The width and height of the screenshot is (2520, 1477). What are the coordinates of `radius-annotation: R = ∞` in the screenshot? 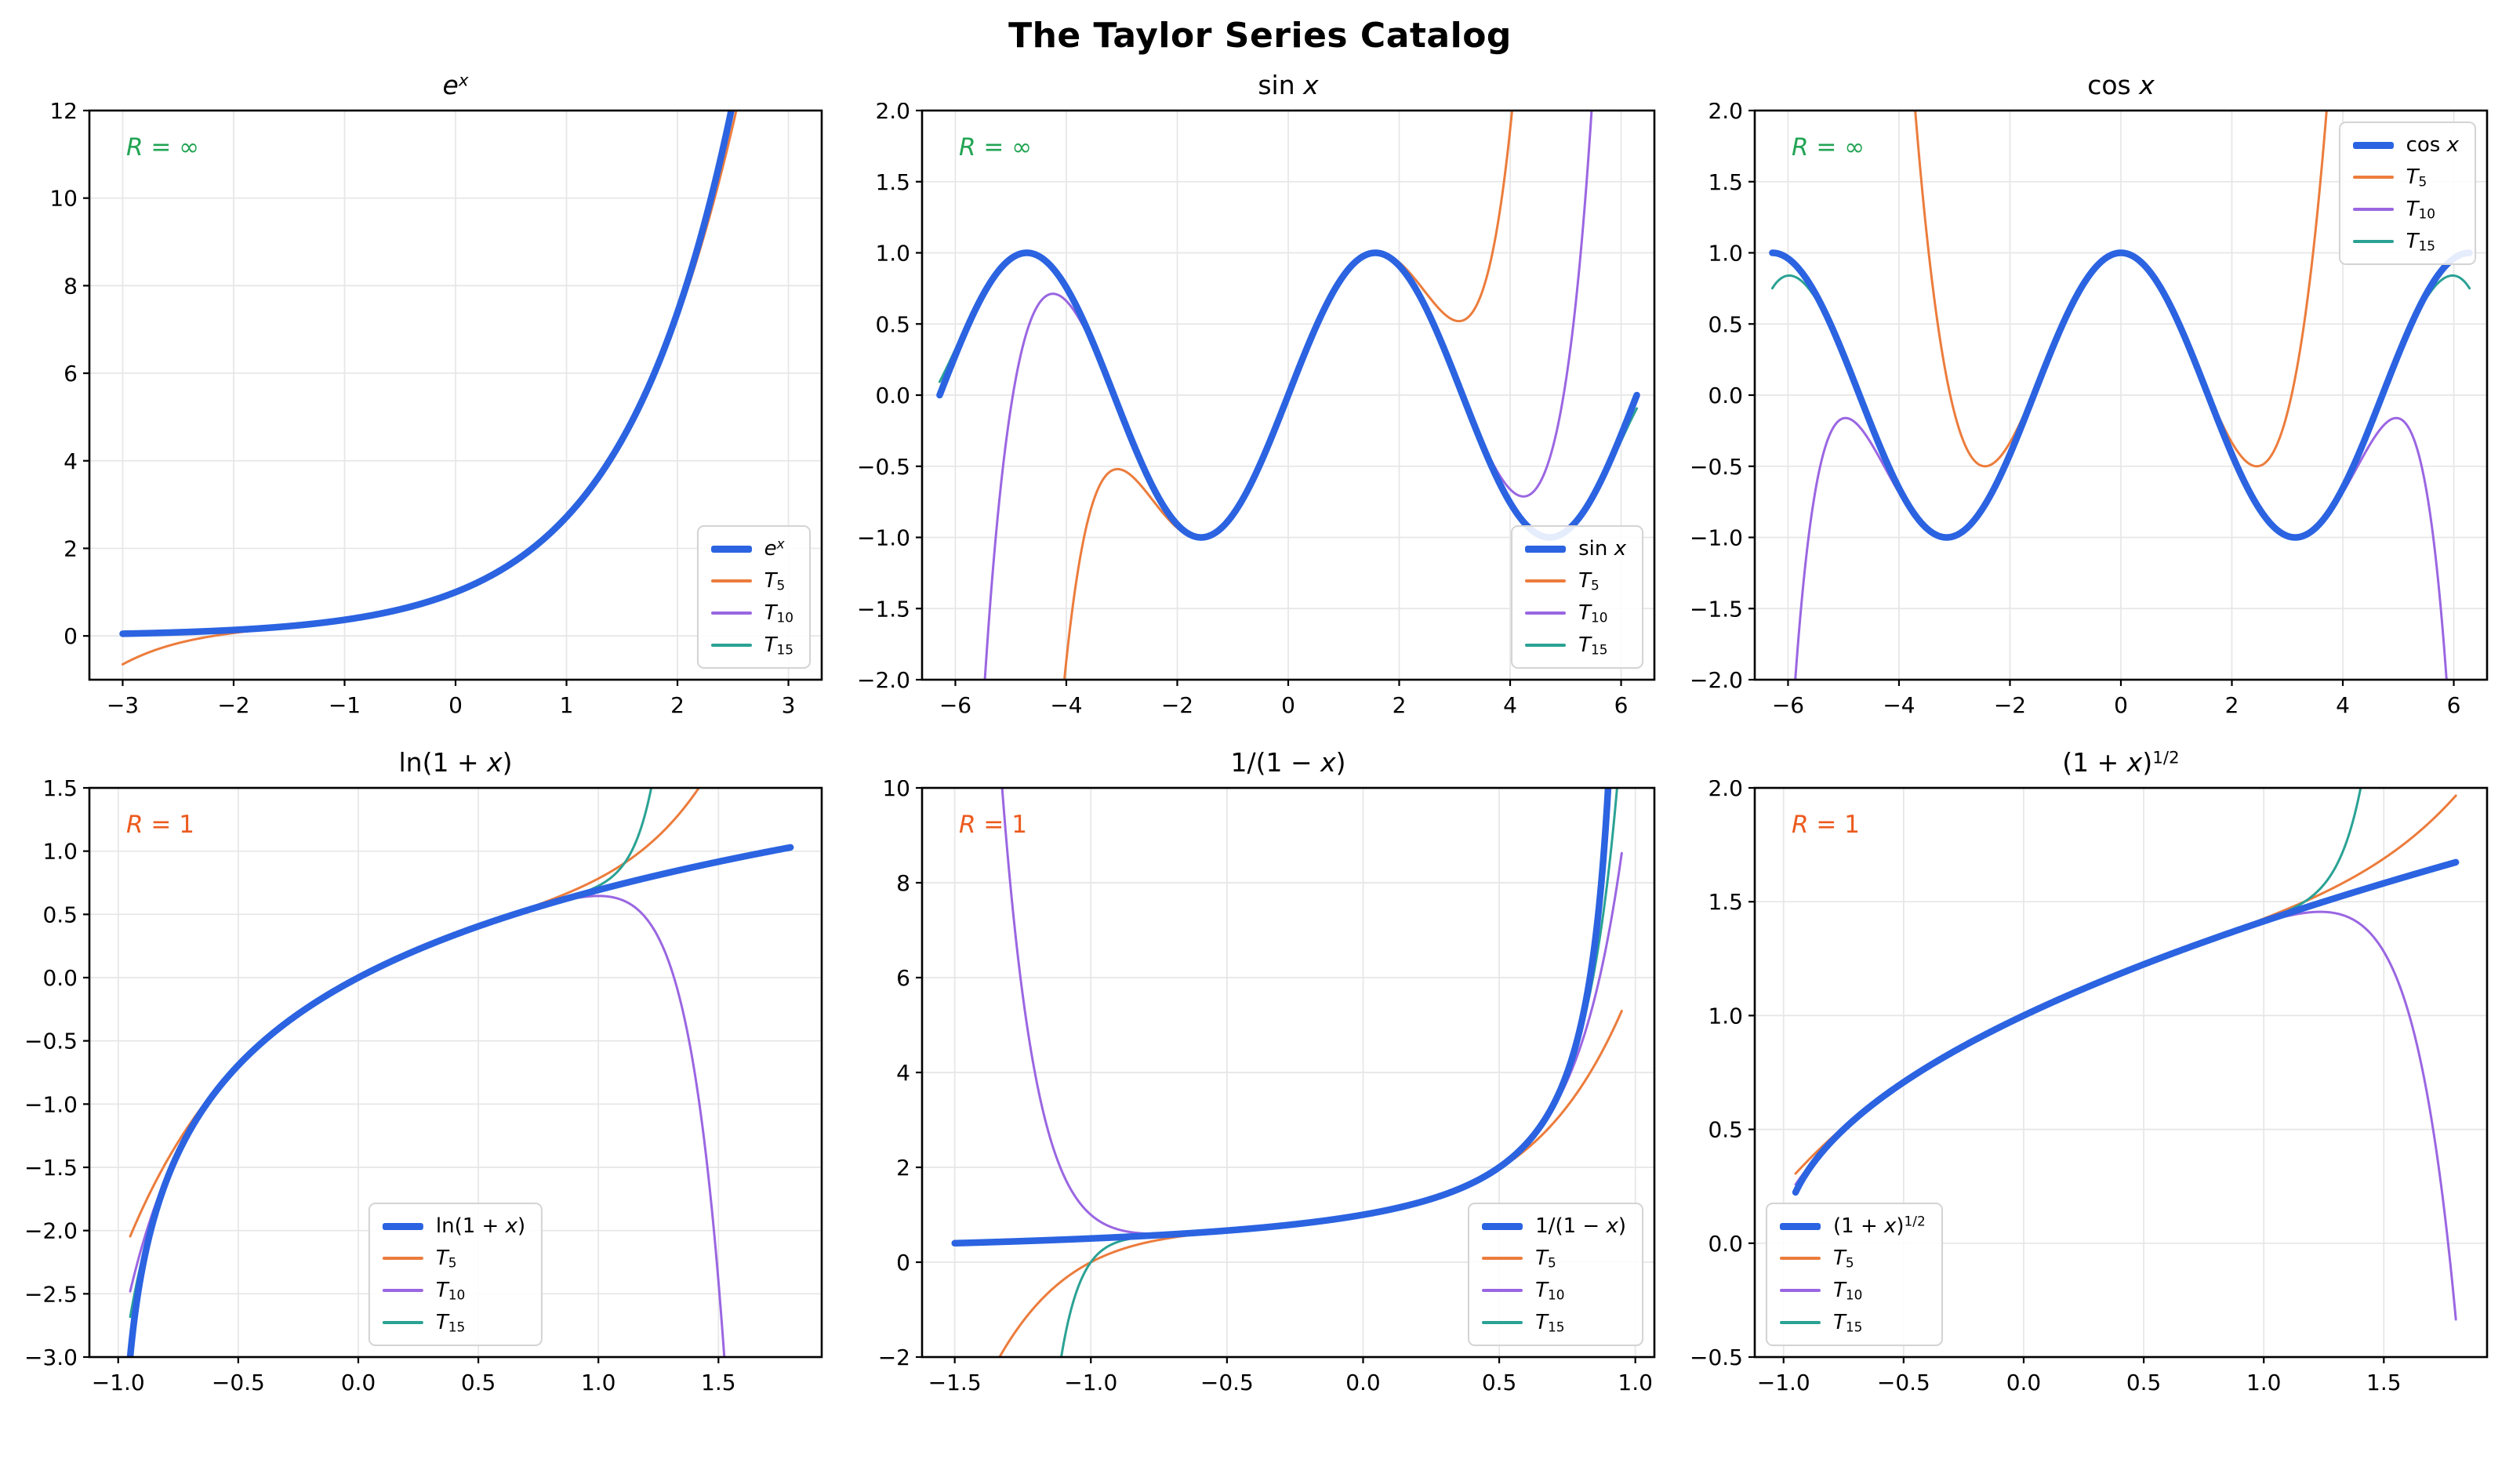 It's located at (163, 147).